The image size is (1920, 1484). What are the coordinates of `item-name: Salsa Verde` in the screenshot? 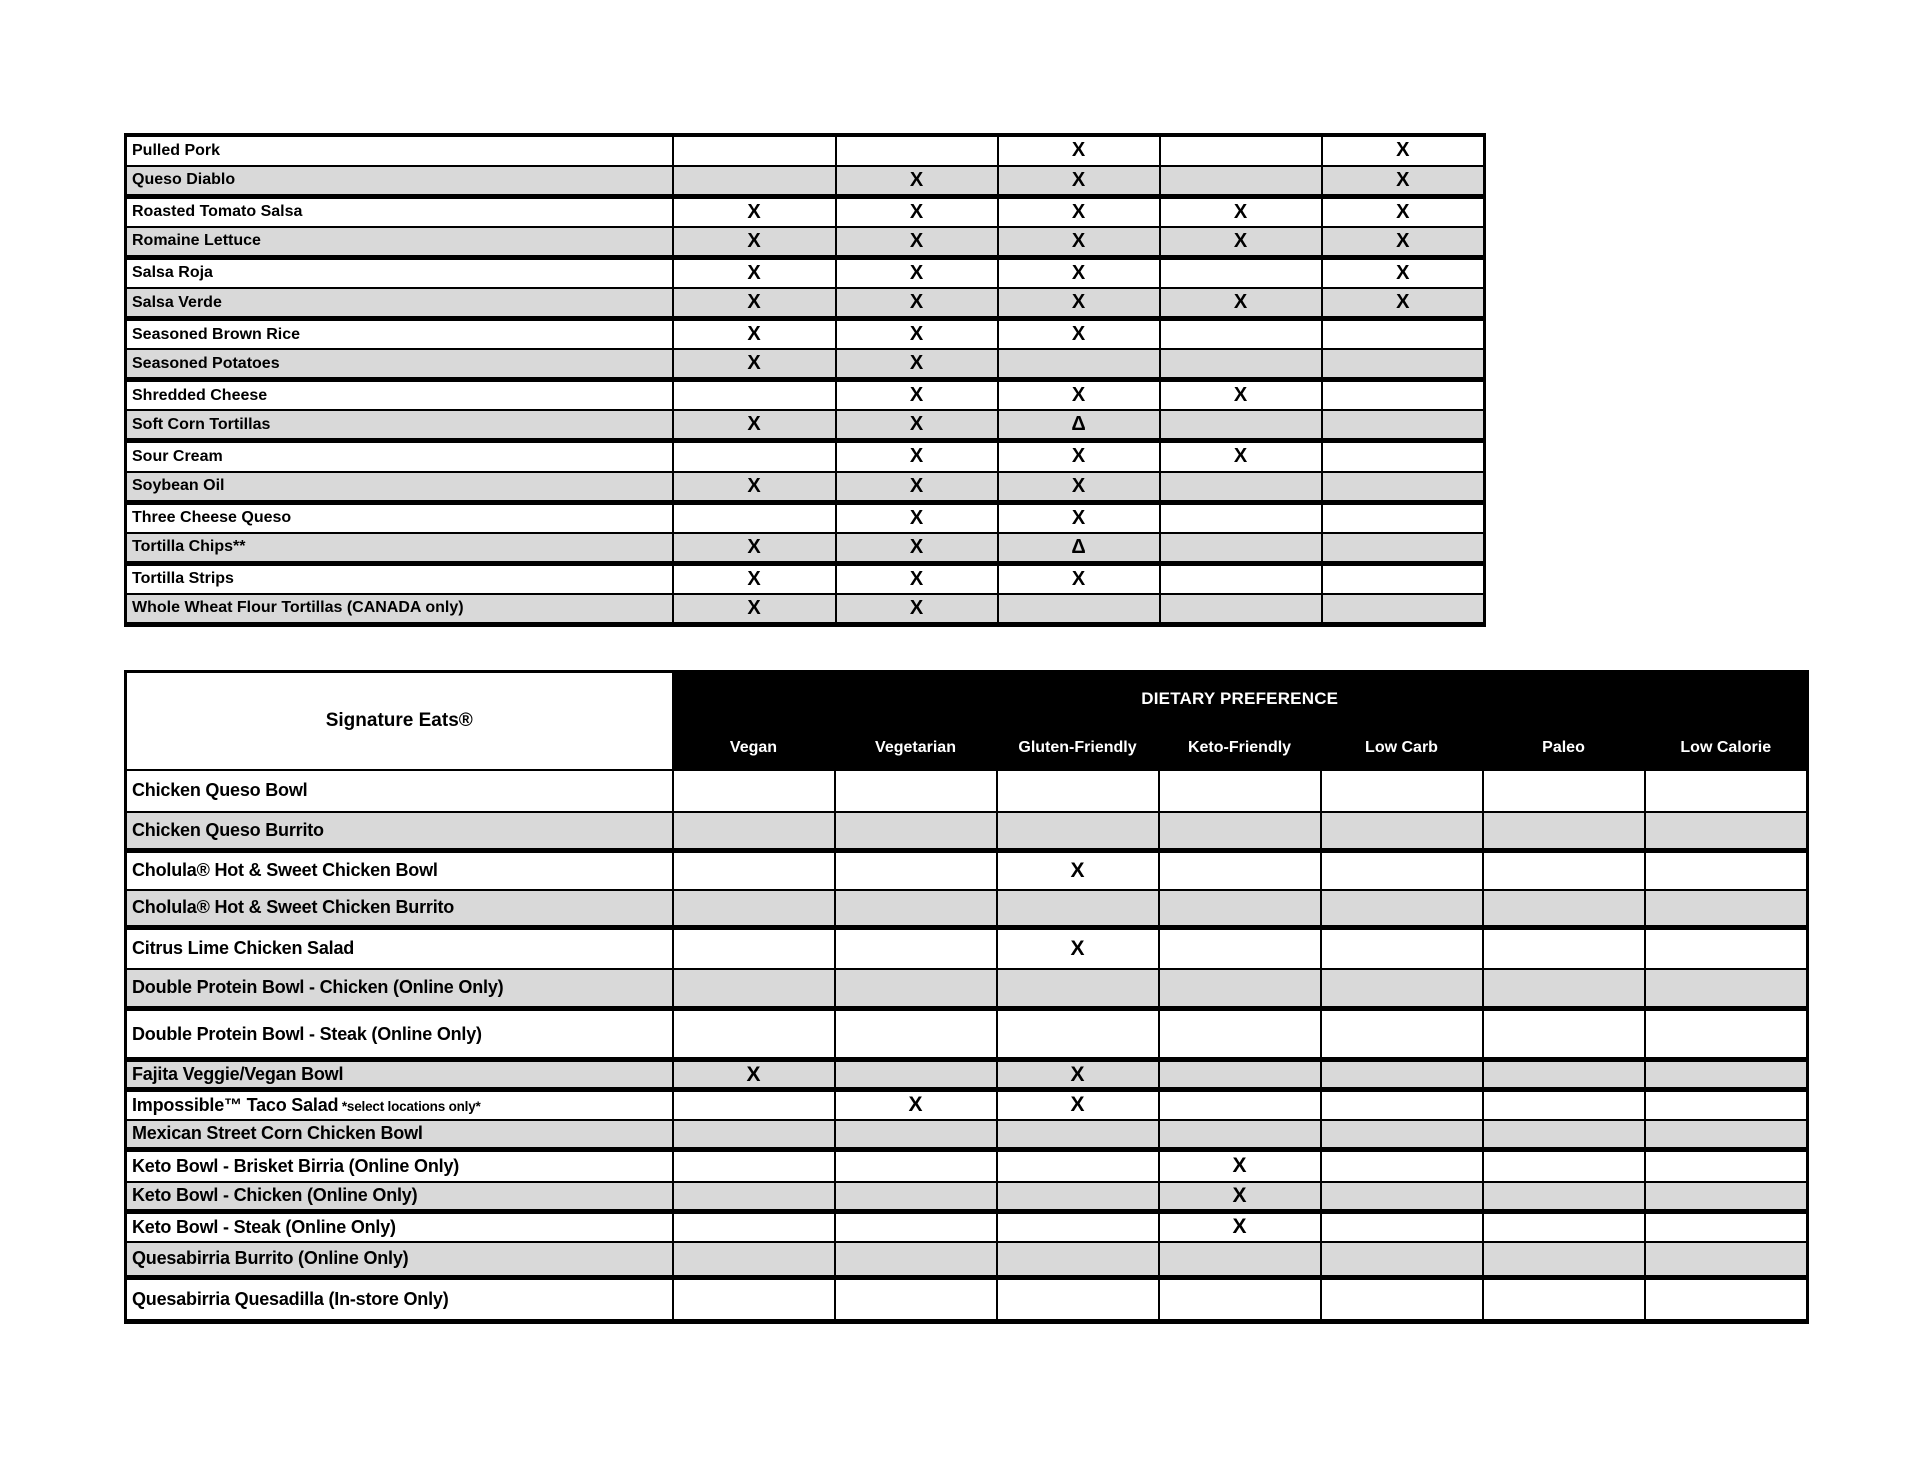 It's located at (177, 302).